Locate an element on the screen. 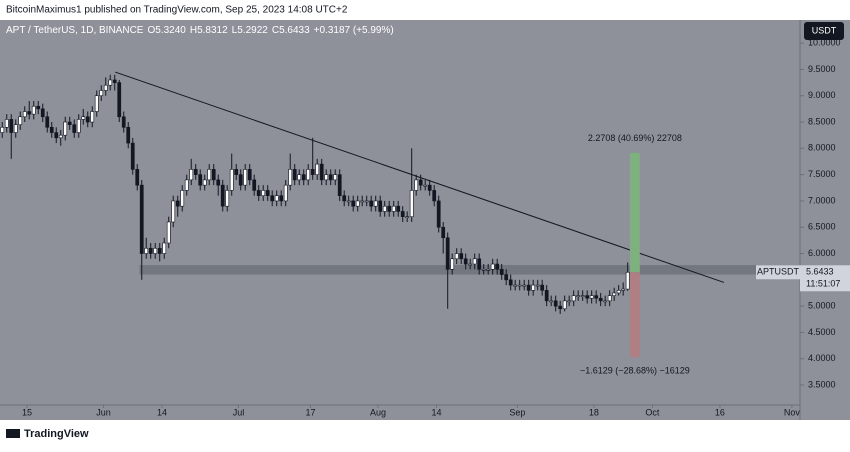  y-tick-label: 10.0000 is located at coordinates (824, 43).